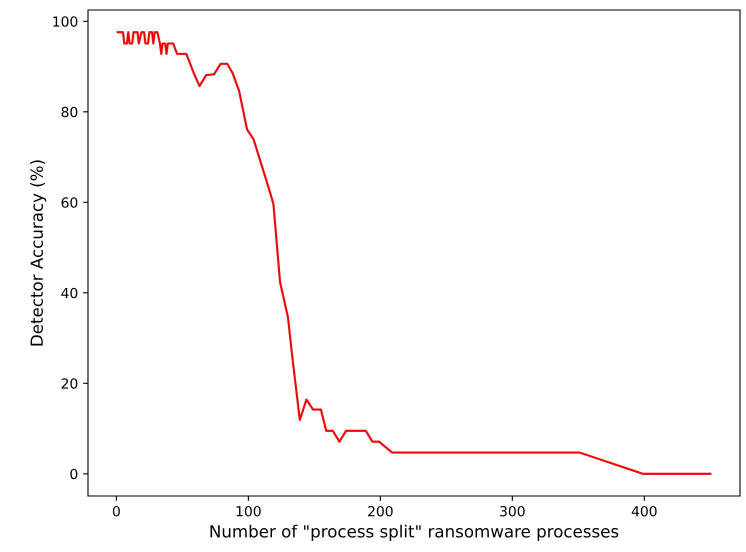 This screenshot has width=746, height=552. Describe the element at coordinates (380, 511) in the screenshot. I see `x-tick-label: 200` at that location.